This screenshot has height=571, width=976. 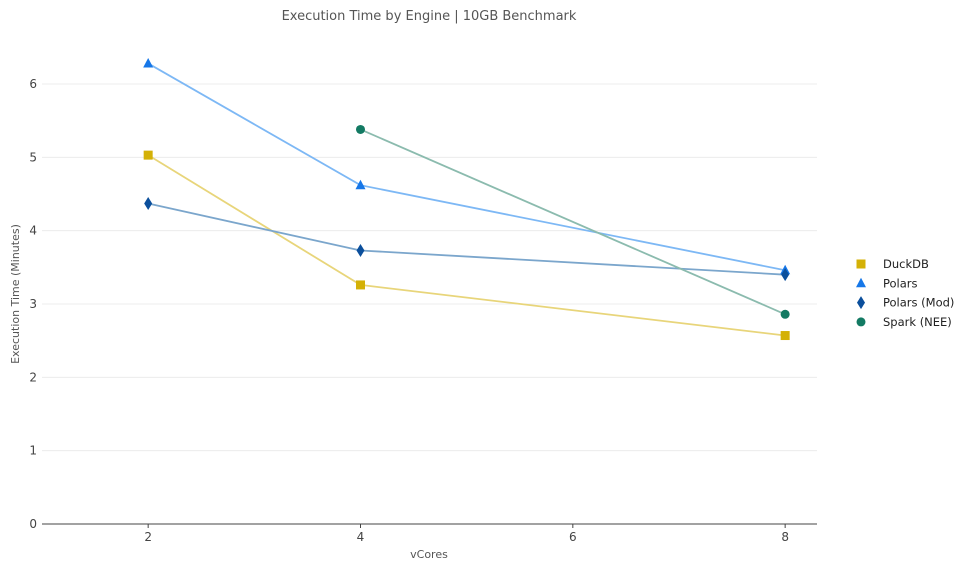 What do you see at coordinates (33, 377) in the screenshot?
I see `y-tick-label: 2` at bounding box center [33, 377].